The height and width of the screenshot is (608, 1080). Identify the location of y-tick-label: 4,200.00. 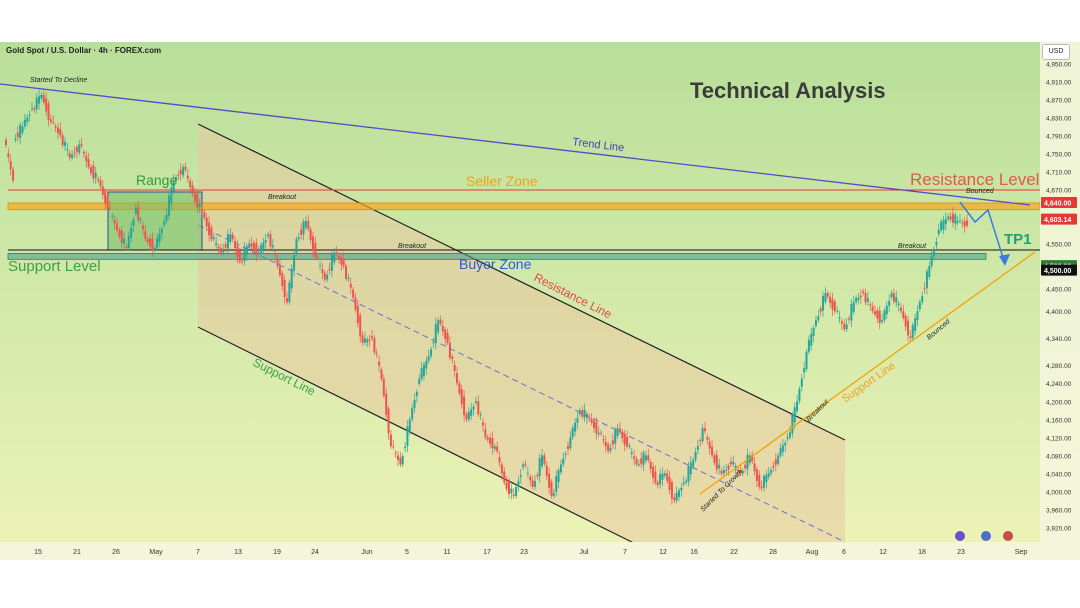
(1059, 402).